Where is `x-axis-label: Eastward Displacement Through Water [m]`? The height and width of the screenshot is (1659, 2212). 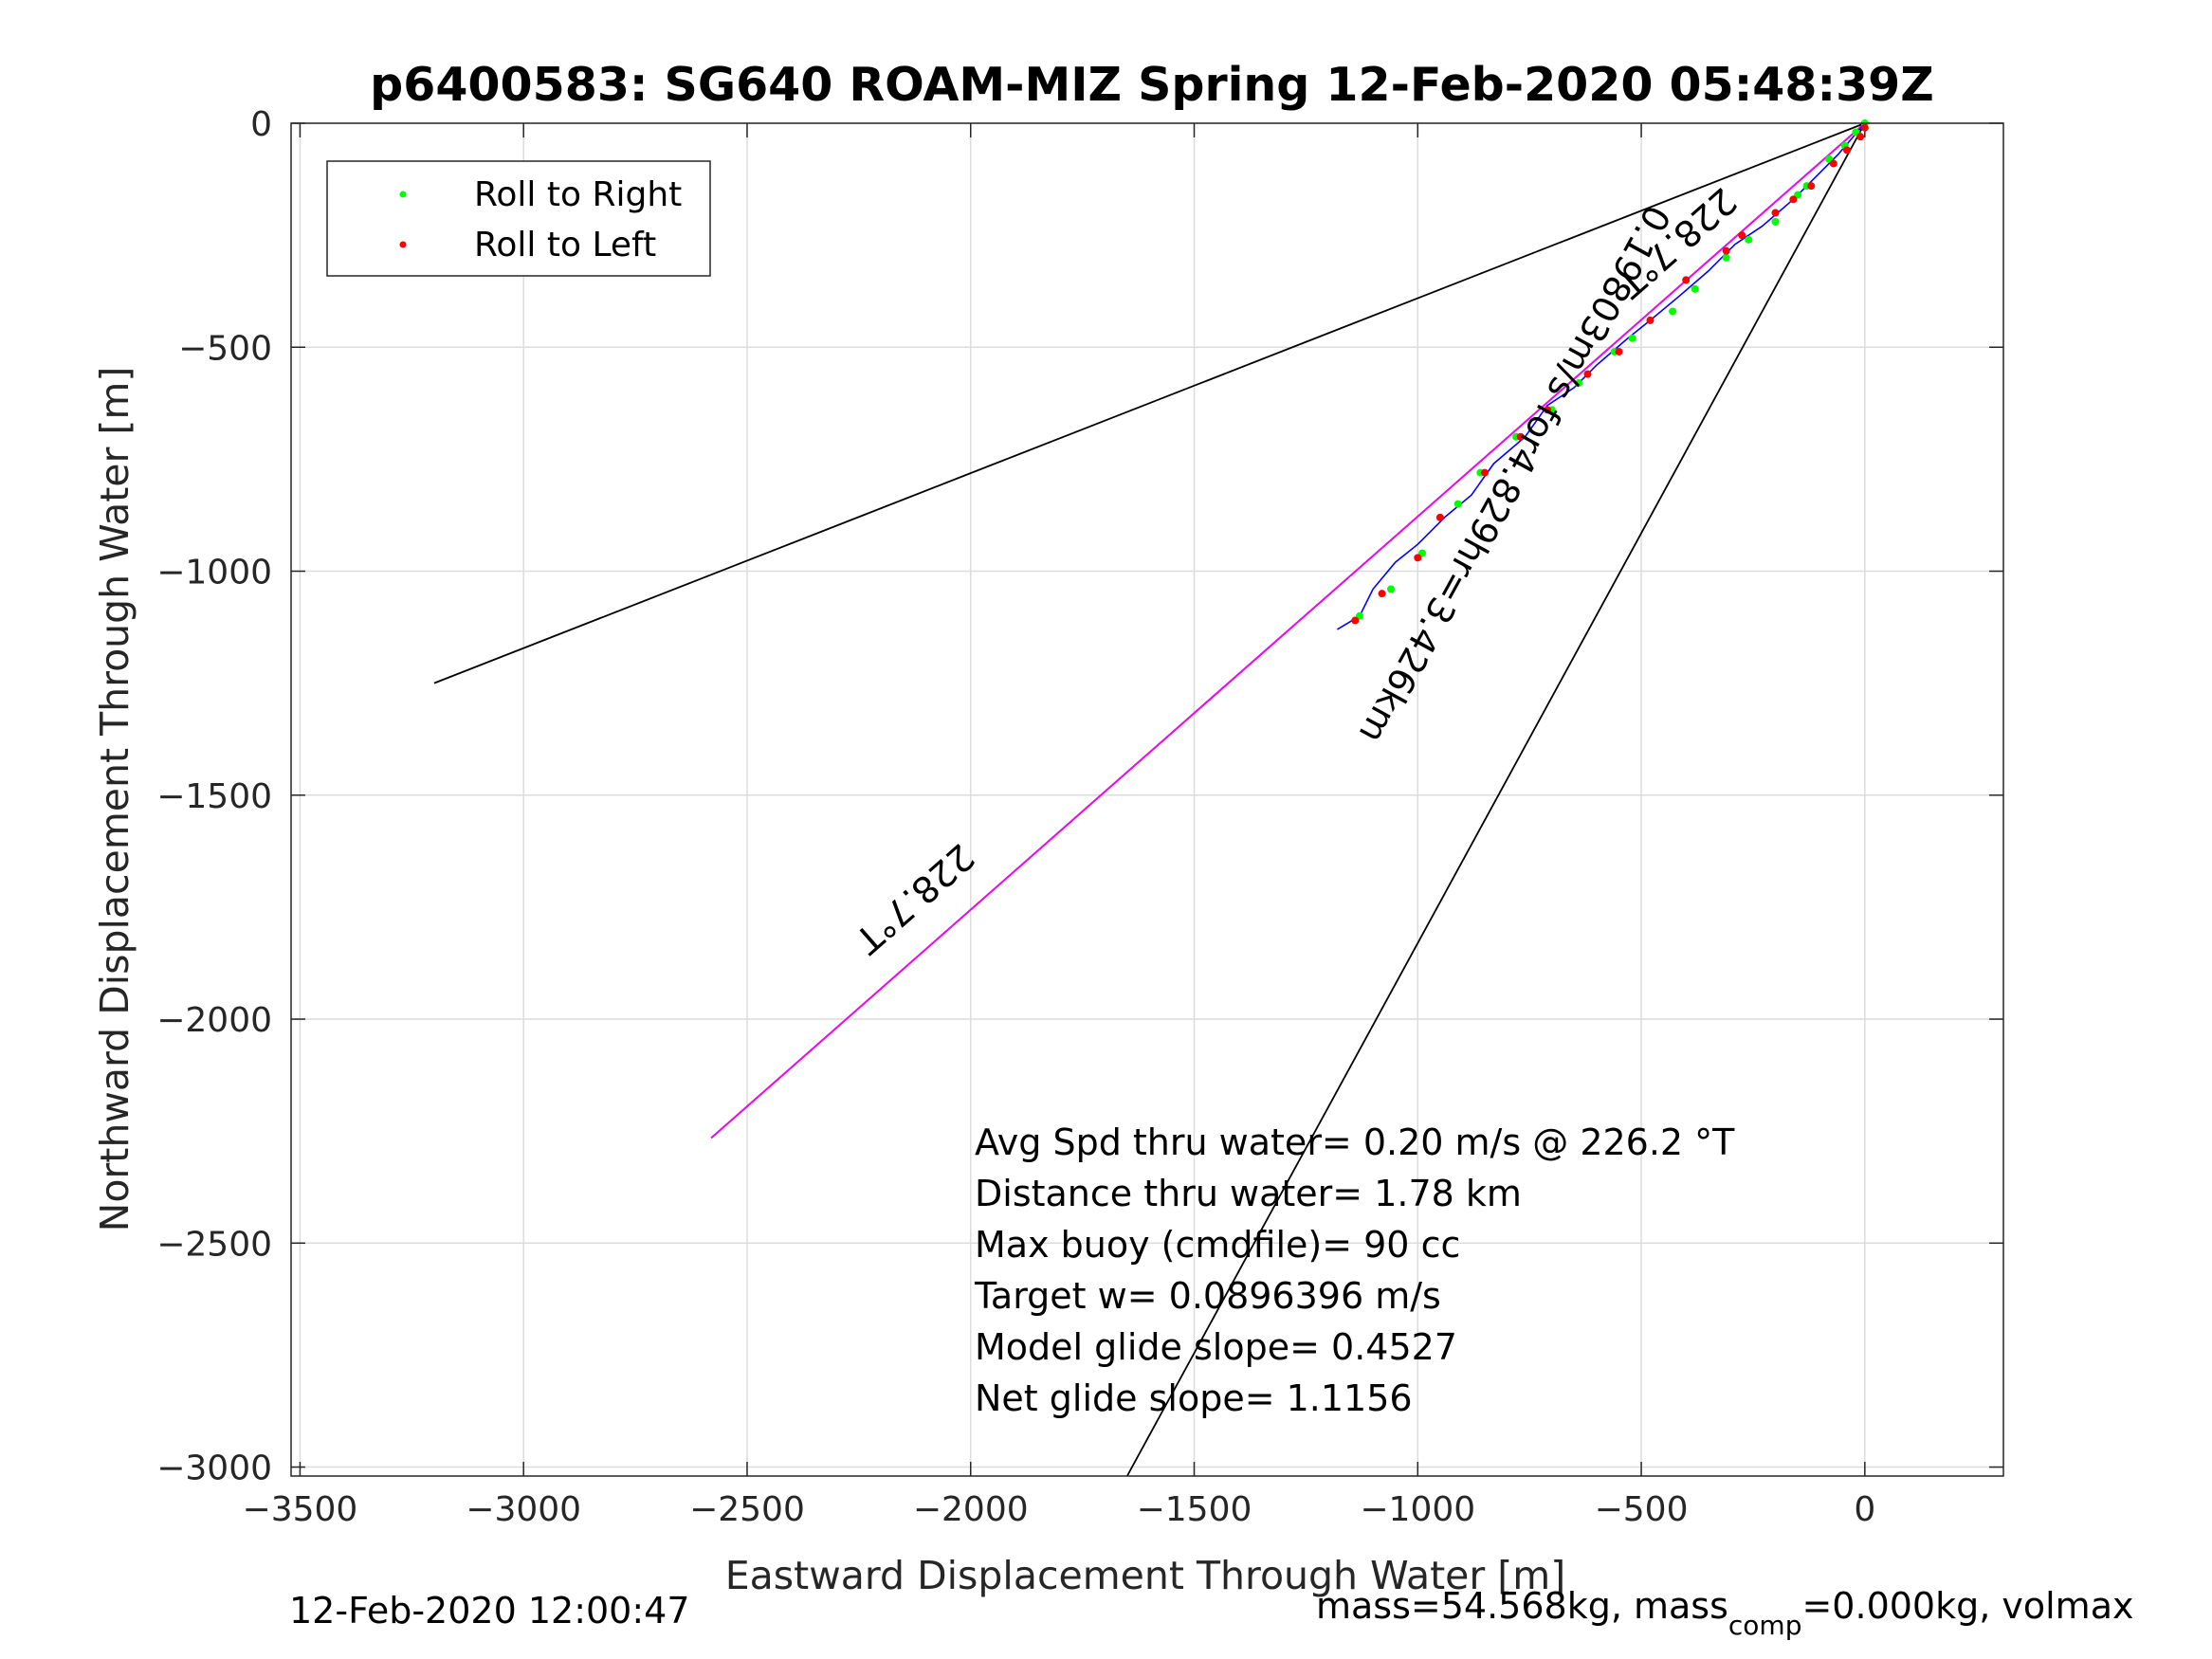
x-axis-label: Eastward Displacement Through Water [m] is located at coordinates (1145, 1575).